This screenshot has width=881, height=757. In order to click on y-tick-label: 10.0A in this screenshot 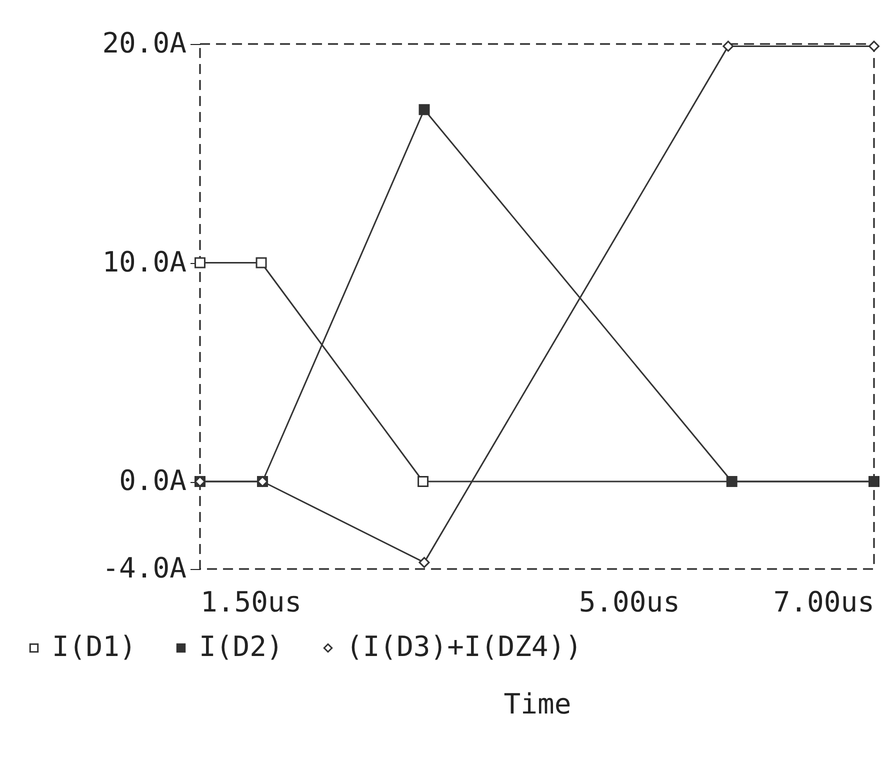, I will do `click(144, 261)`.